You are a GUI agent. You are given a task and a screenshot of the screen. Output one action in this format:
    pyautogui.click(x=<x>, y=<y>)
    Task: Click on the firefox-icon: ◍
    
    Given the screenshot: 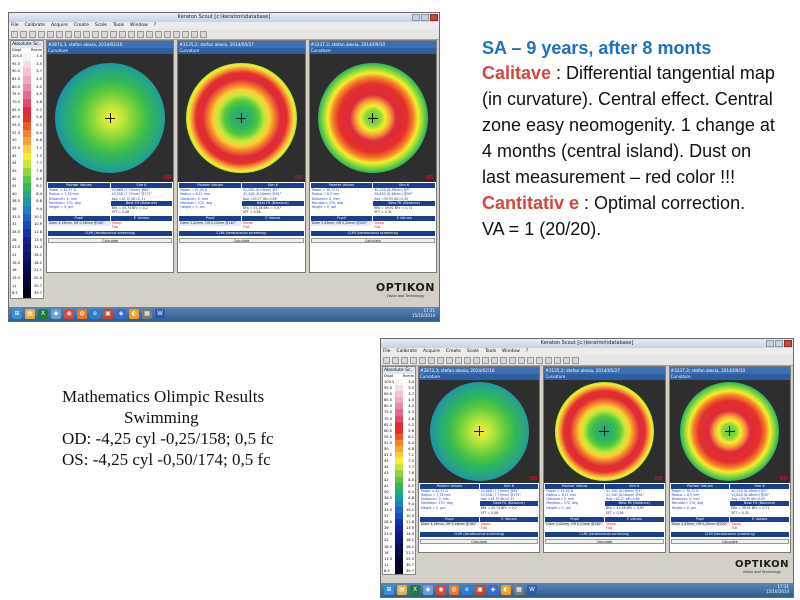 What is the action you would take?
    pyautogui.click(x=454, y=590)
    